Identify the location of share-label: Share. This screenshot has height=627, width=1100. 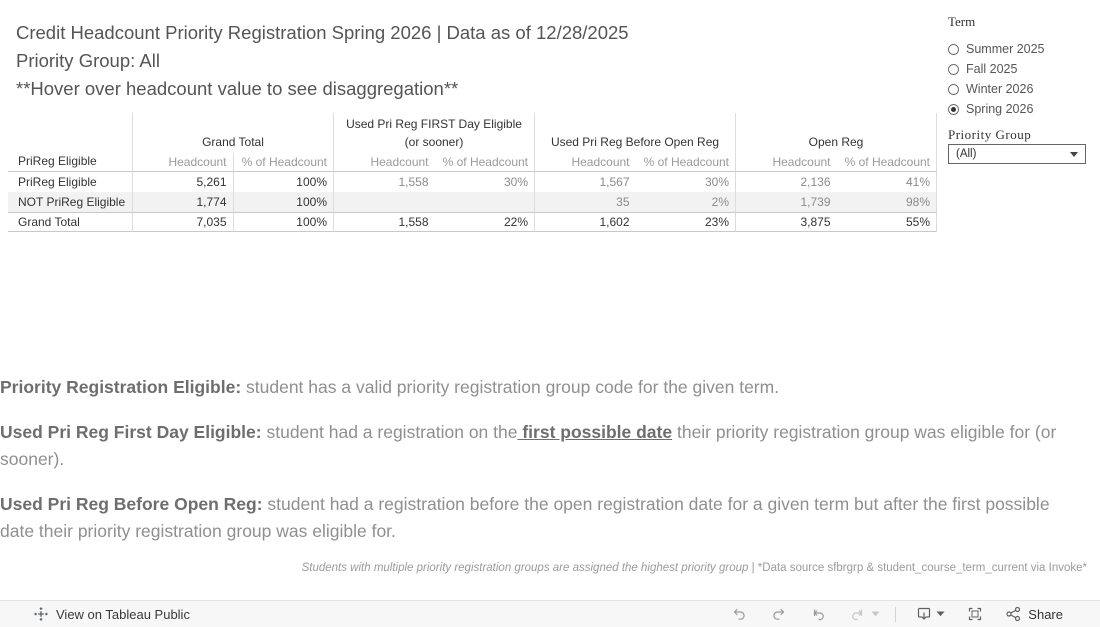
(1045, 614).